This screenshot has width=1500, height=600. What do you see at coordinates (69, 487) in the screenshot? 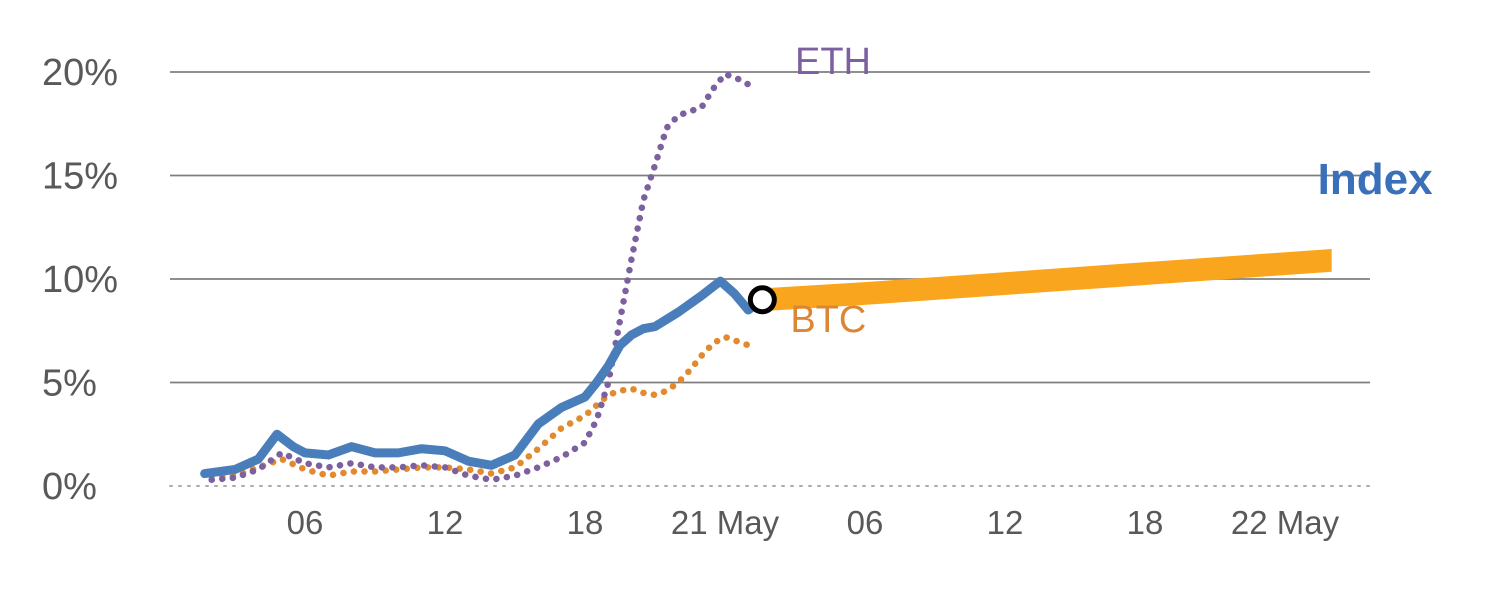
I see `y-tick-label: 0%` at bounding box center [69, 487].